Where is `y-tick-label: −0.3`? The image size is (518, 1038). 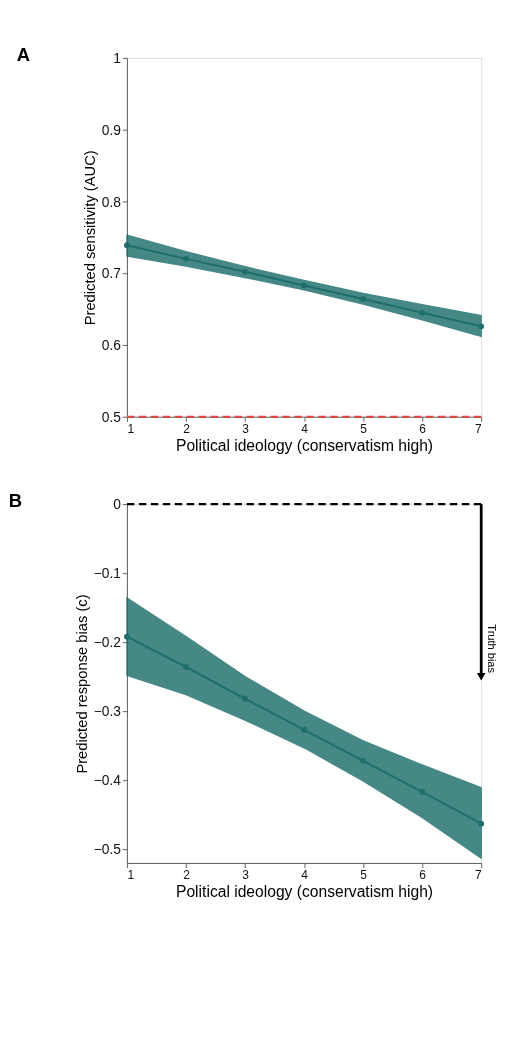 y-tick-label: −0.3 is located at coordinates (107, 712).